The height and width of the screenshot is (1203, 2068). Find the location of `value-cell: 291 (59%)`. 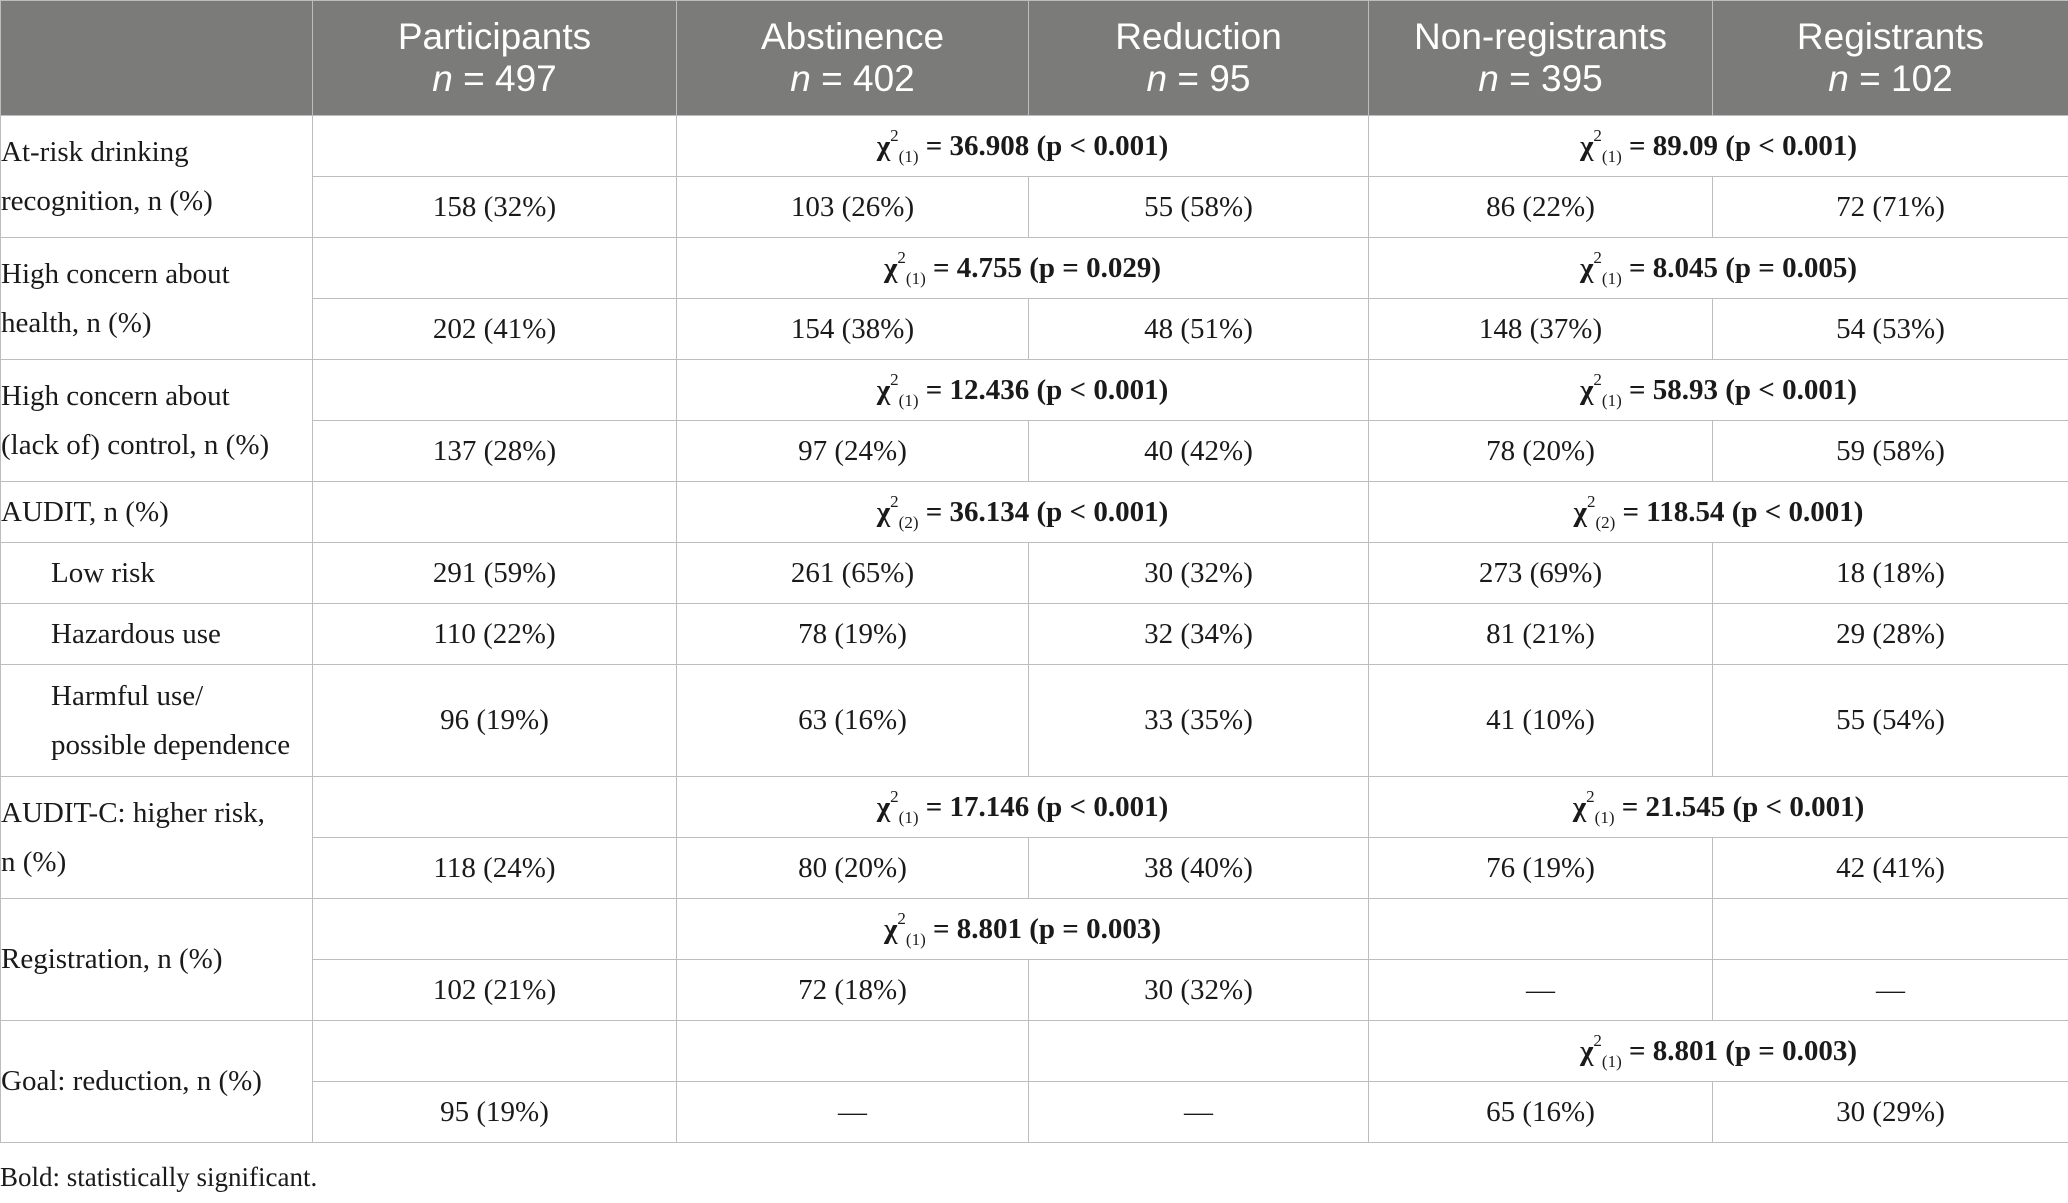

value-cell: 291 (59%) is located at coordinates (494, 573).